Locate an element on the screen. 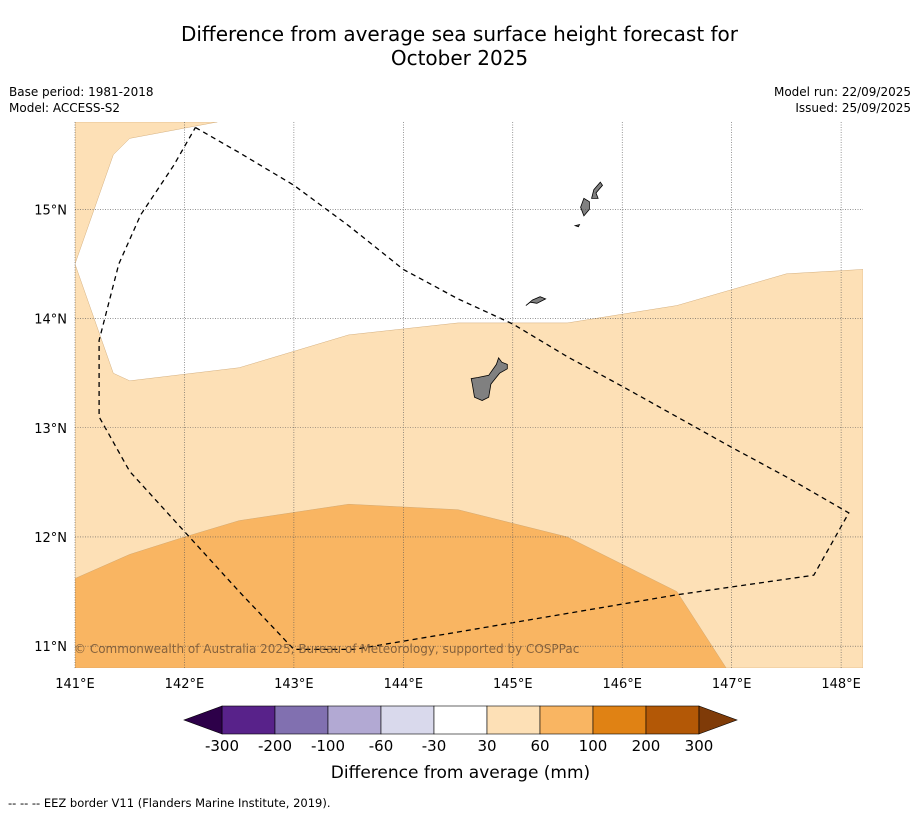 This screenshot has height=816, width=919. meta-left: Base period: 1981-2018 Model: ACCESS-S2 is located at coordinates (81, 100).